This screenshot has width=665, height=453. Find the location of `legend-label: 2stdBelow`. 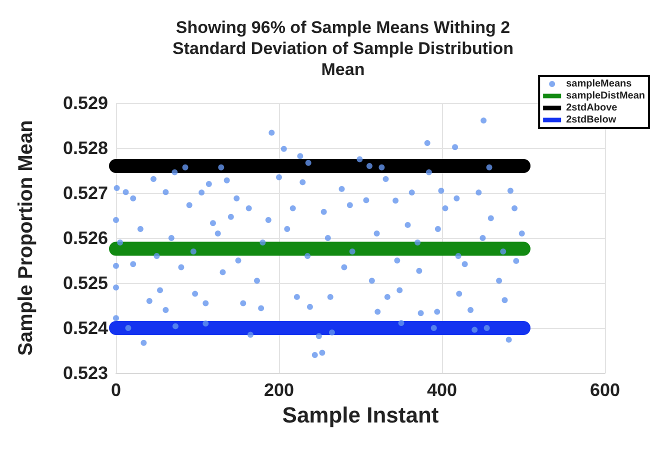

legend-label: 2stdBelow is located at coordinates (591, 120).